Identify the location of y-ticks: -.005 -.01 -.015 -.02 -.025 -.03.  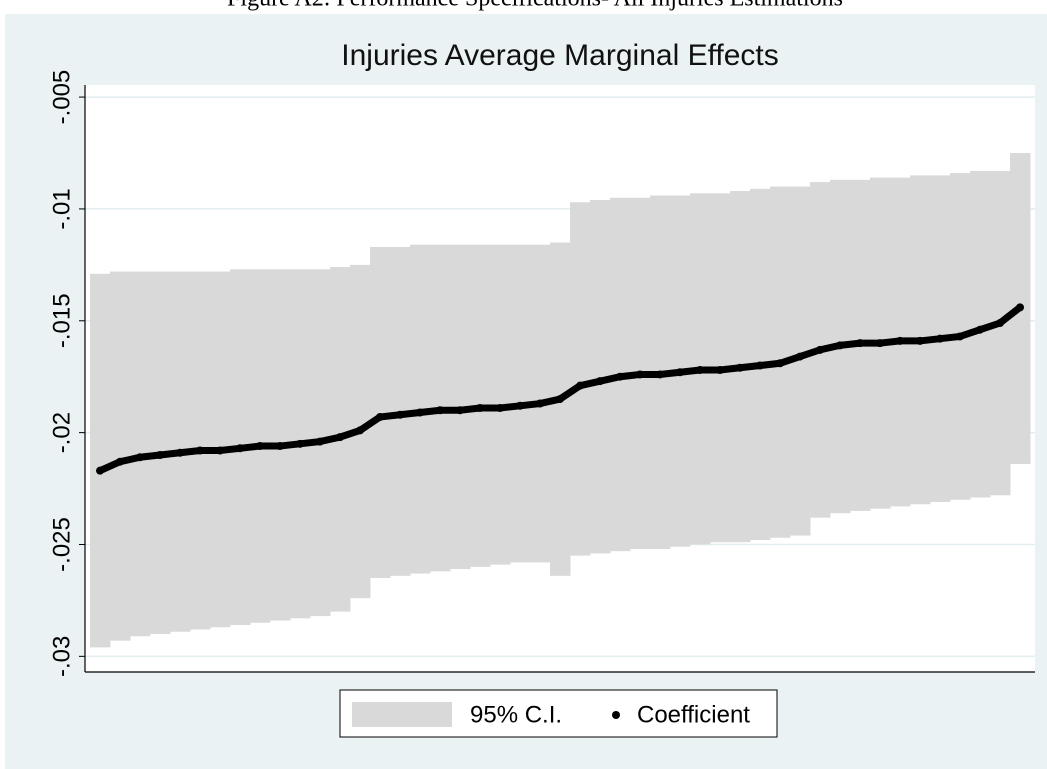
(66, 373).